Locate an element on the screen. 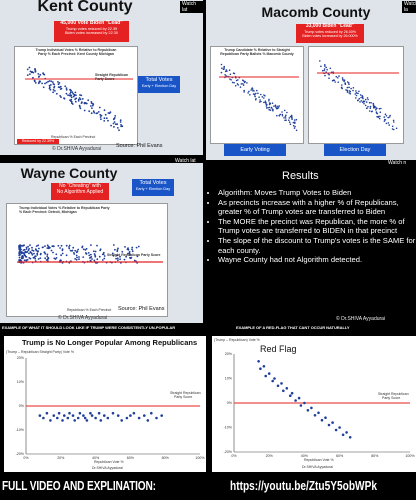 Image resolution: width=416 pixels, height=500 pixels. popular-dots is located at coordinates (100, 416).